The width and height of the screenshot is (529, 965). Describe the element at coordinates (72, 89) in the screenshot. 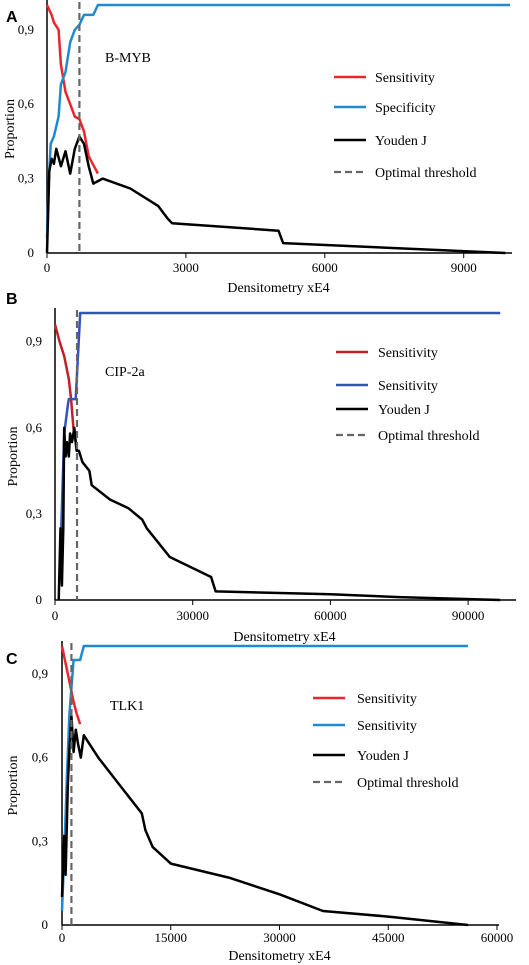

I see `series-line-sensitivity` at that location.